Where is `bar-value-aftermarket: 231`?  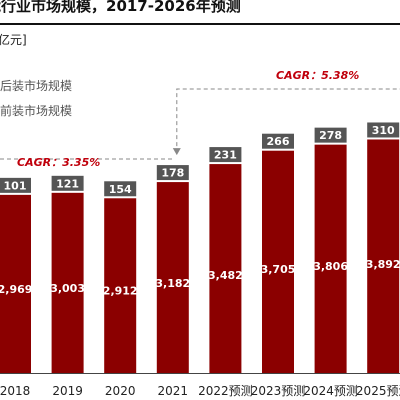
bar-value-aftermarket: 231 is located at coordinates (225, 155).